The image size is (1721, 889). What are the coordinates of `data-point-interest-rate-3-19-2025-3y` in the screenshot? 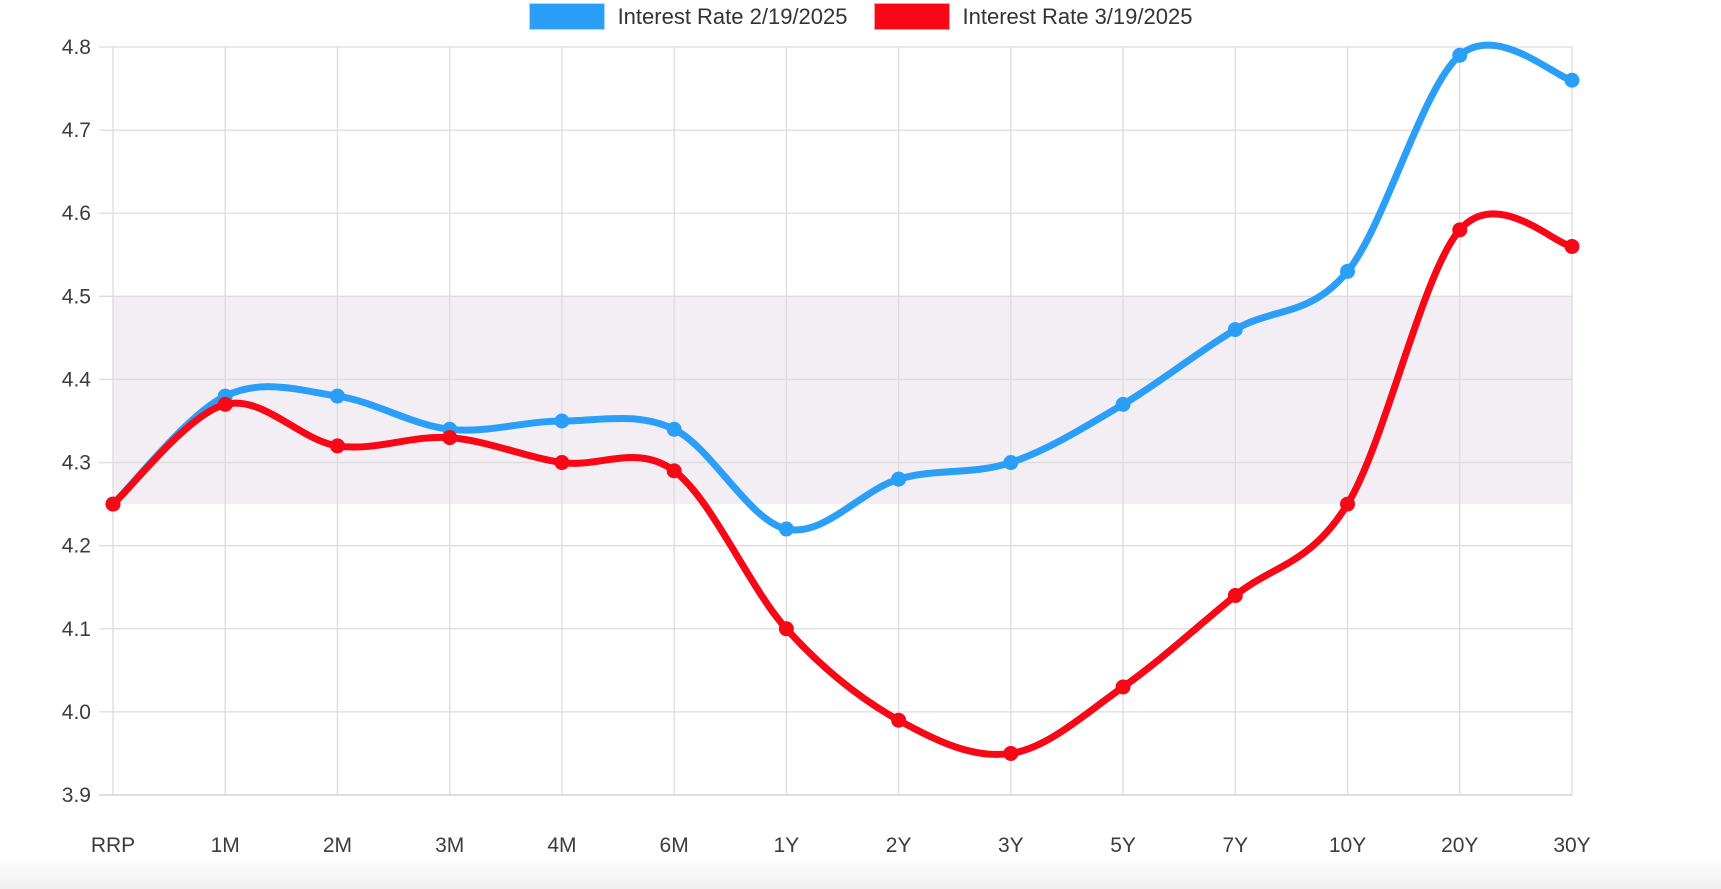 It's located at (1011, 753).